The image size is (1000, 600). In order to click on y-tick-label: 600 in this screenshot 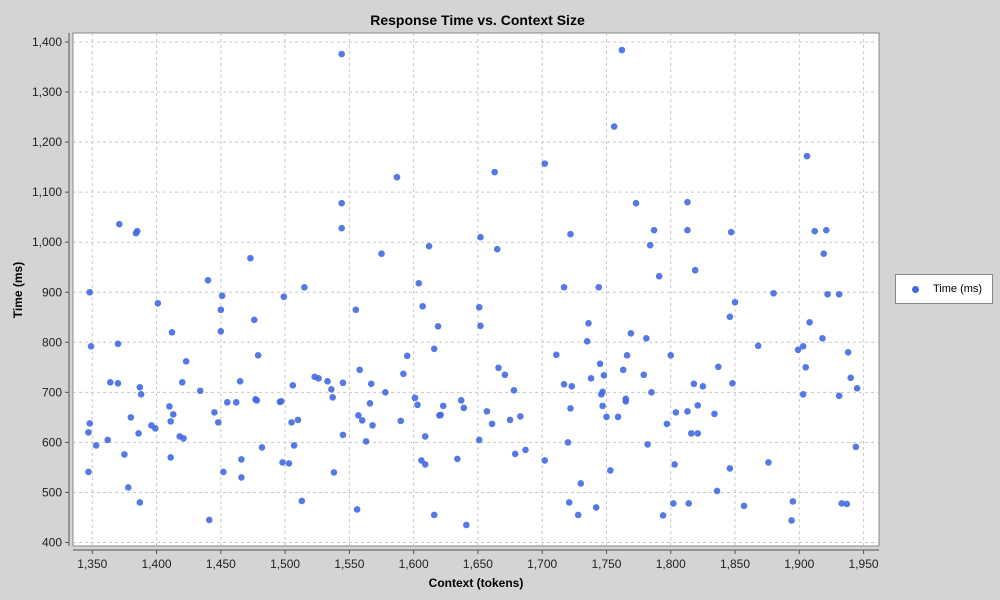, I will do `click(52, 442)`.